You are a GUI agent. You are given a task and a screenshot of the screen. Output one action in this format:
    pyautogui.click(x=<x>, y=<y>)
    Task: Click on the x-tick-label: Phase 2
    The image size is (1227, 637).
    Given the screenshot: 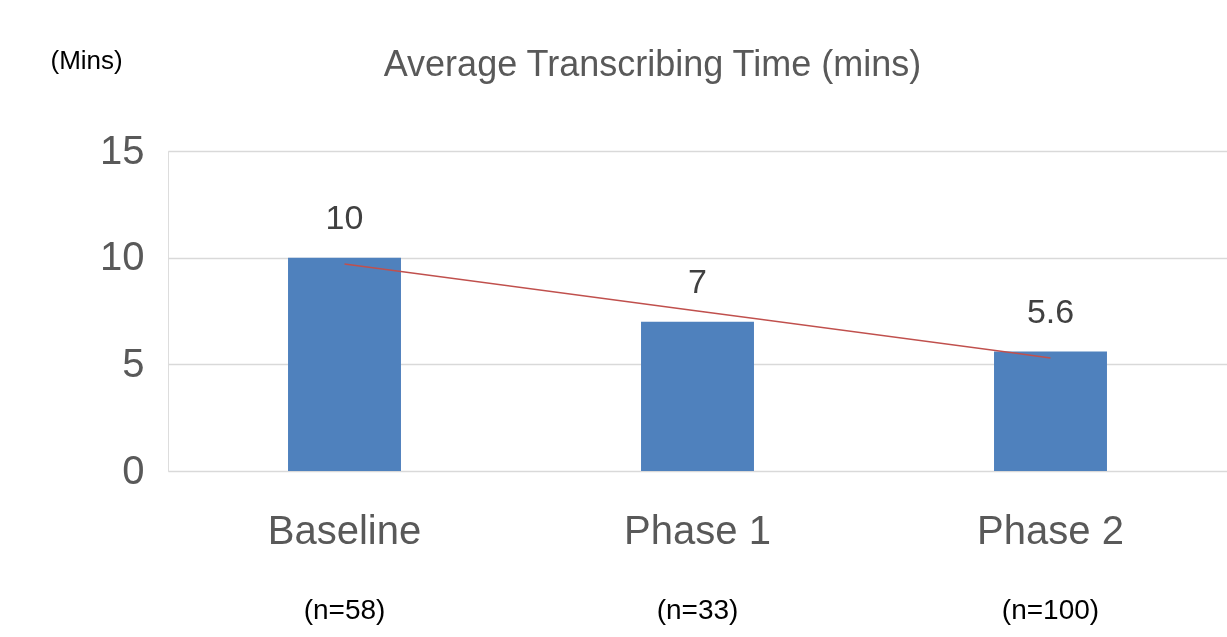 What is the action you would take?
    pyautogui.click(x=1050, y=529)
    